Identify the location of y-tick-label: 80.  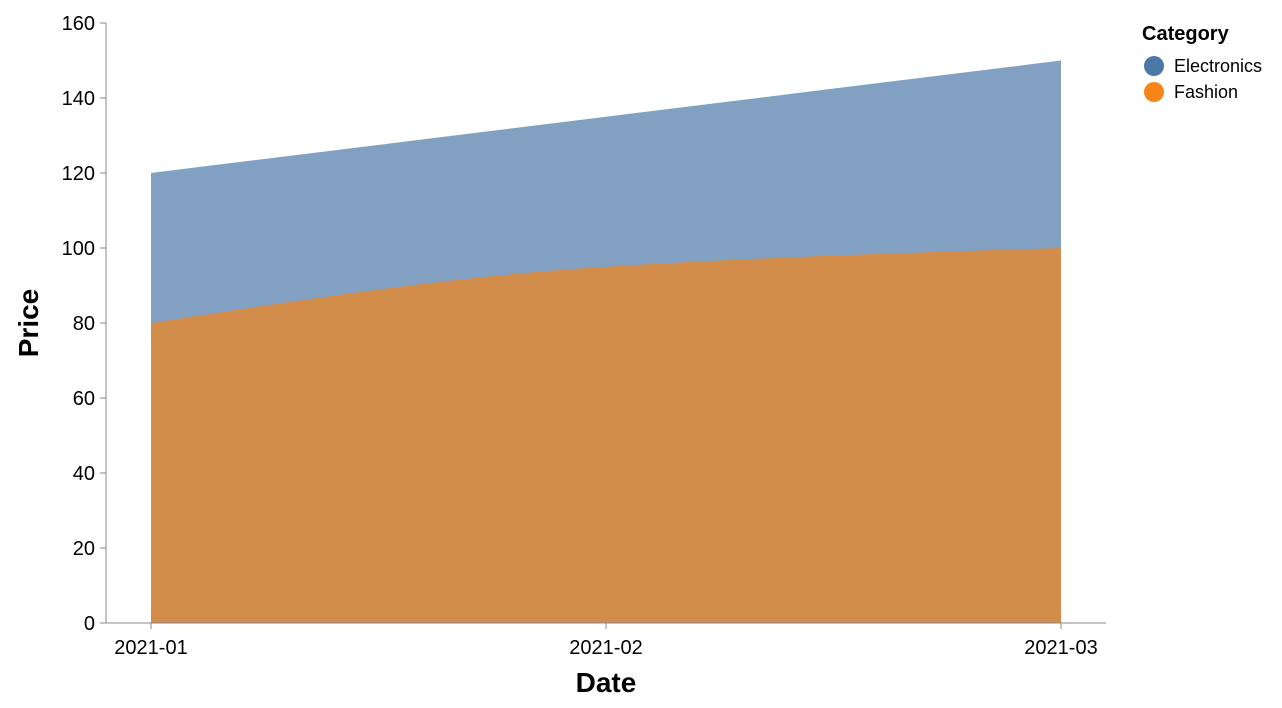
(84, 324).